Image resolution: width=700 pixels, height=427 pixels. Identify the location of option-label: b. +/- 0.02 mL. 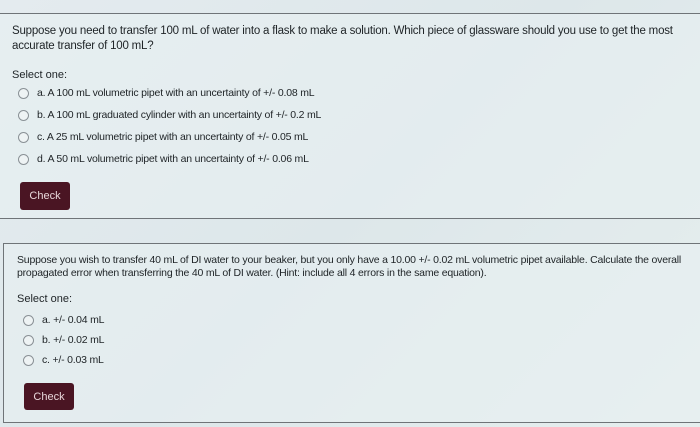
(73, 340).